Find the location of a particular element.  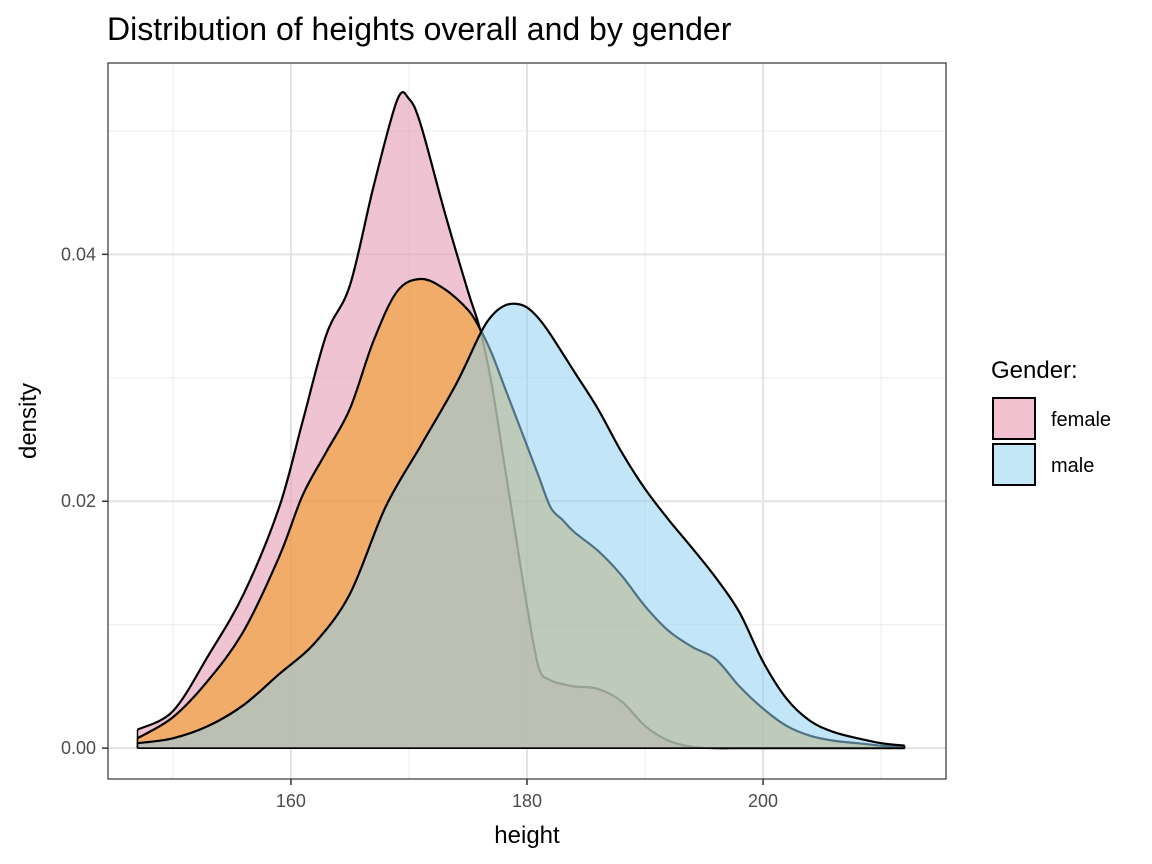

x-tick-label: 160 is located at coordinates (291, 801).